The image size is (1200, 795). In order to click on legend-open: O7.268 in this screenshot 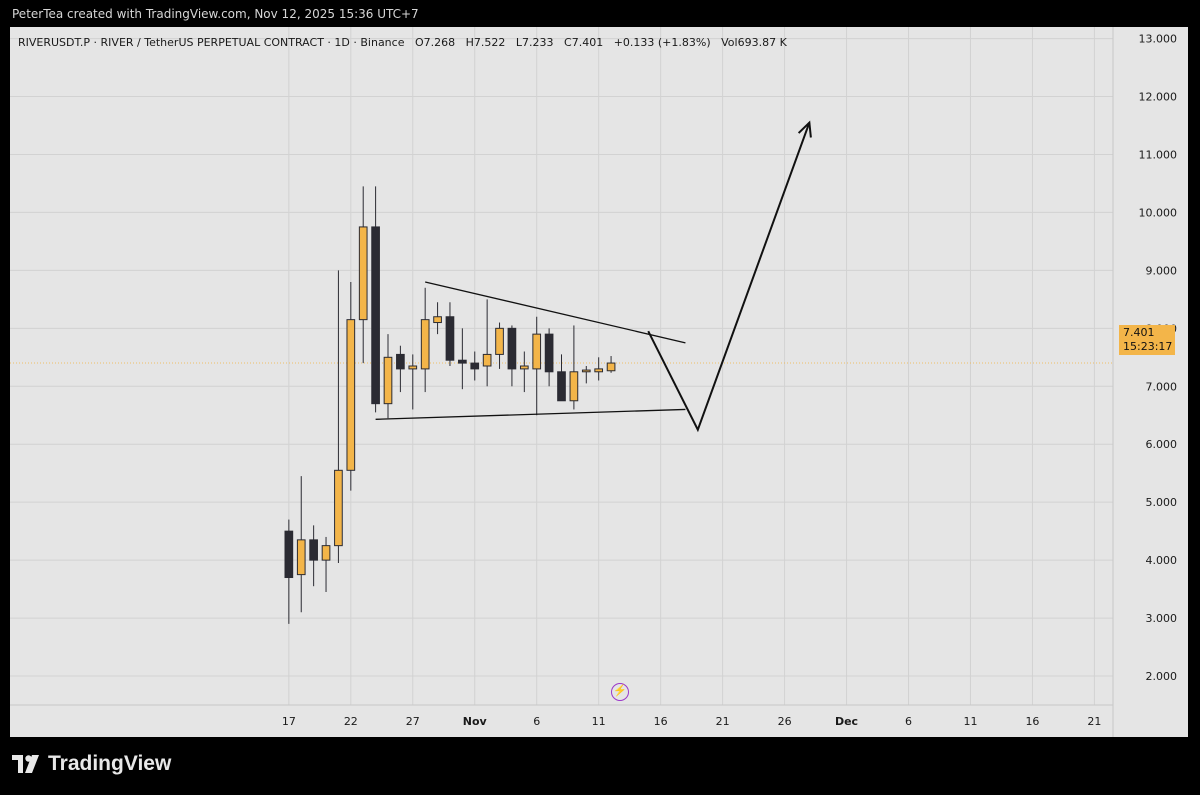, I will do `click(435, 42)`.